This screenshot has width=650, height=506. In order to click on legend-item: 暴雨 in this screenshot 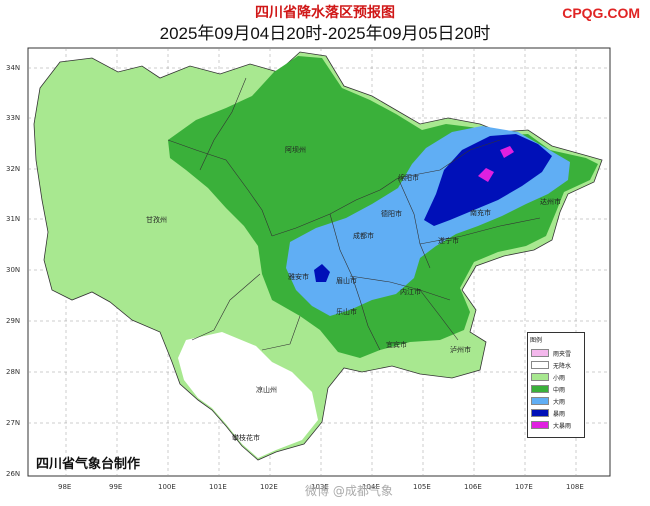, I will do `click(556, 413)`.